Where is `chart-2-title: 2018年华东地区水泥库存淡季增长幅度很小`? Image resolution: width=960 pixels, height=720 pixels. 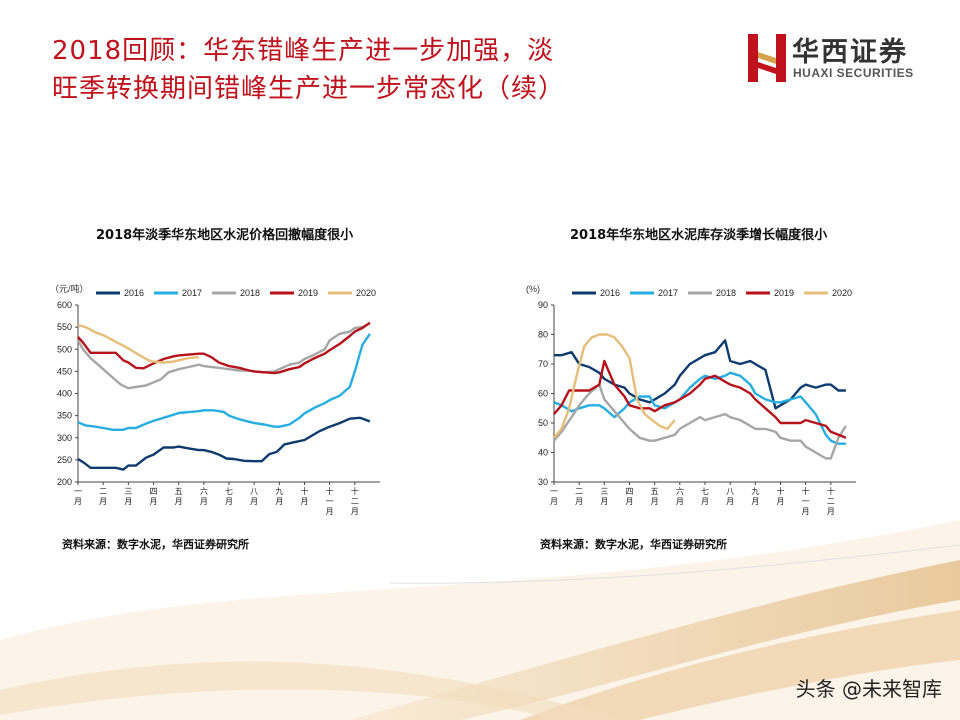 chart-2-title: 2018年华东地区水泥库存淡季增长幅度很小 is located at coordinates (699, 235).